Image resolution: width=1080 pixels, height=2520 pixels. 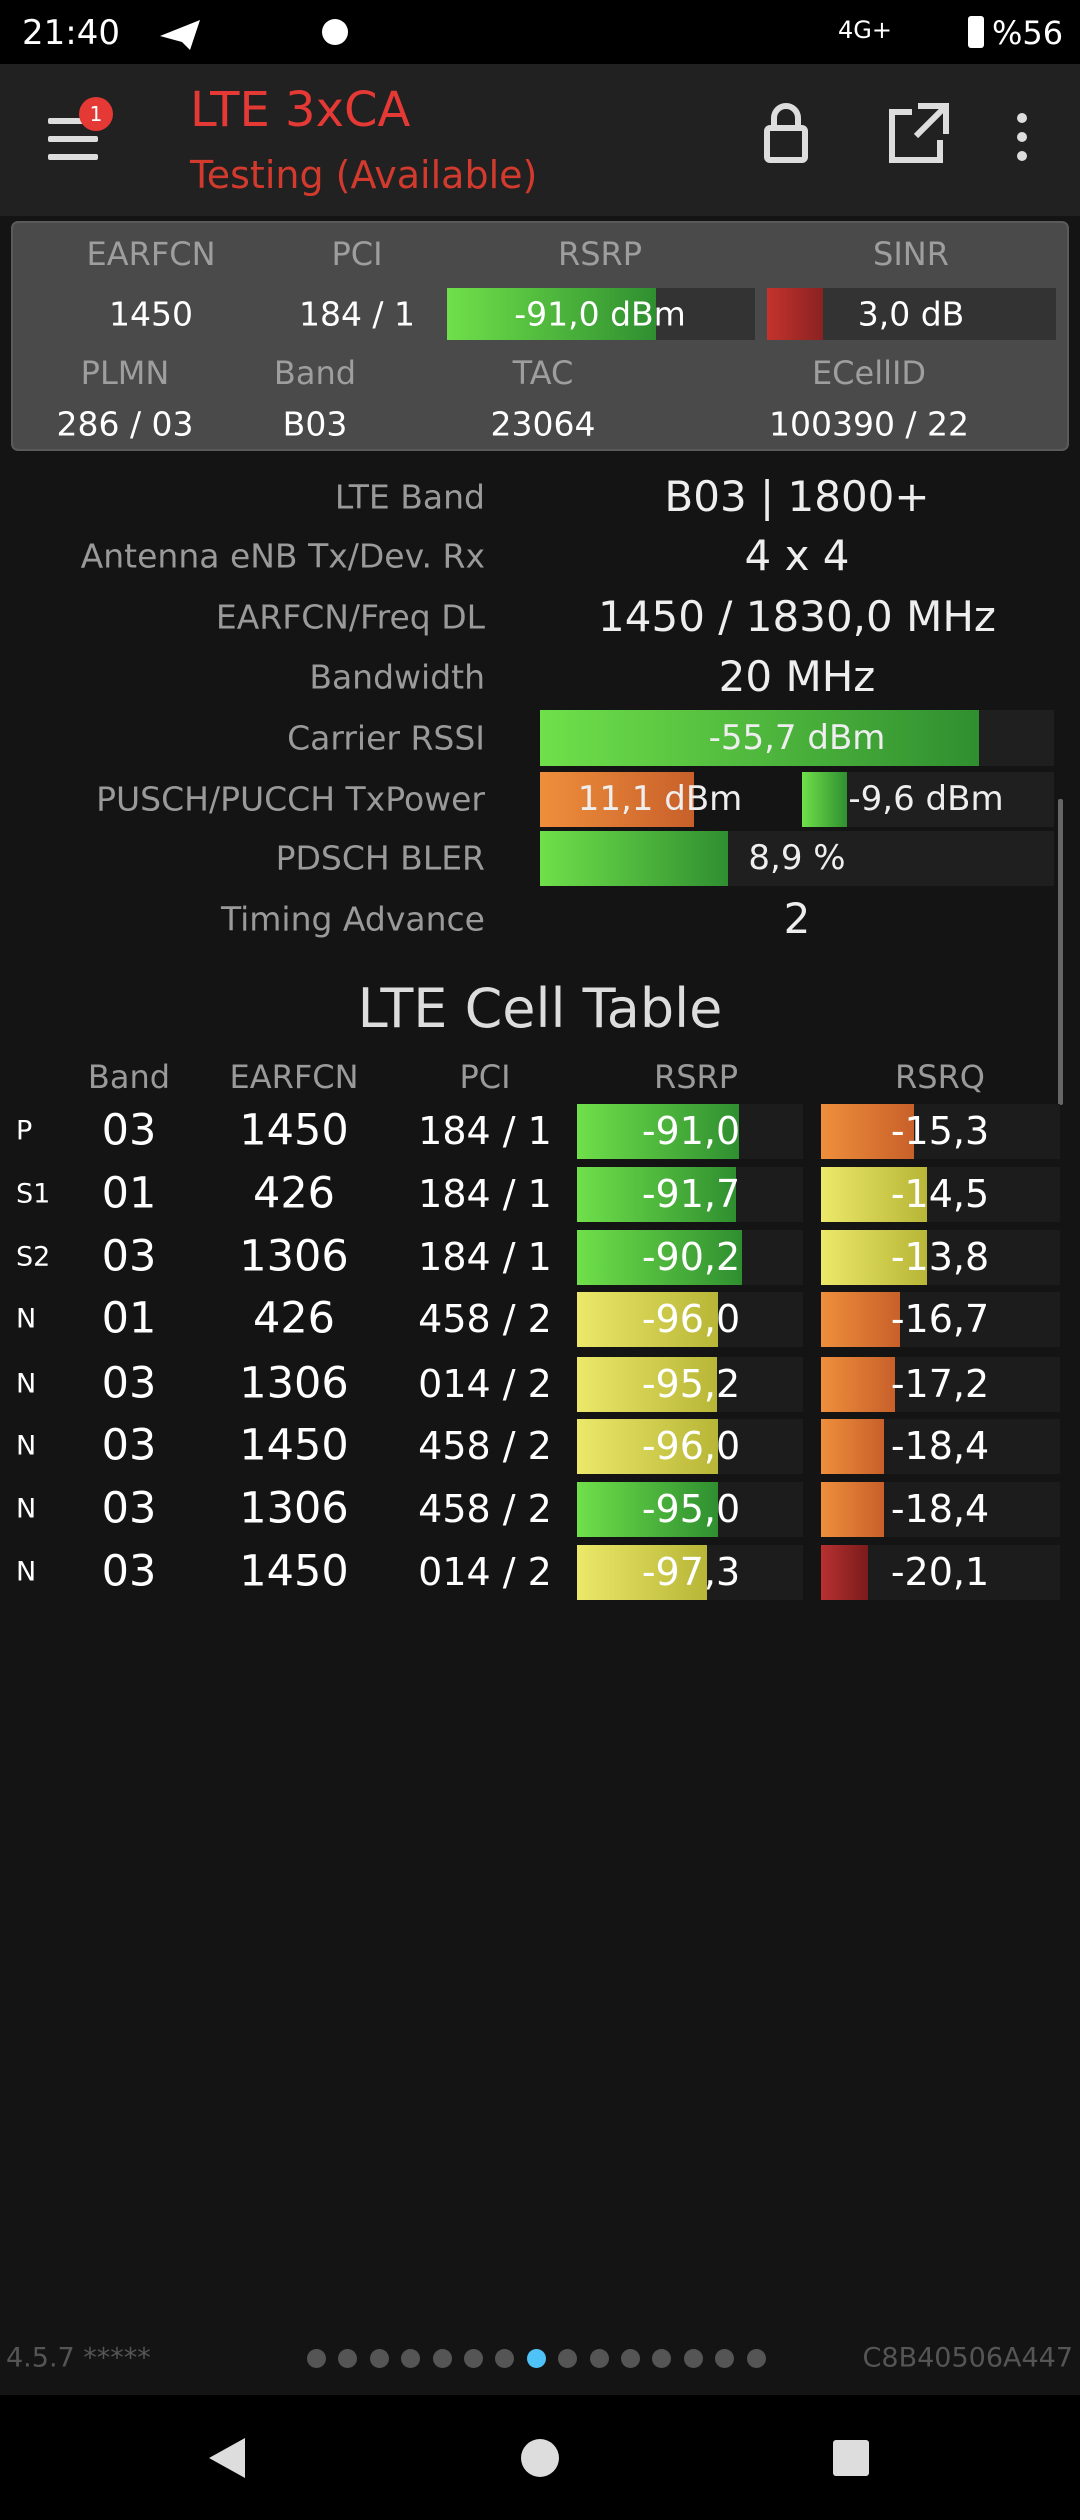 I want to click on battery-level: %56, so click(x=1028, y=33).